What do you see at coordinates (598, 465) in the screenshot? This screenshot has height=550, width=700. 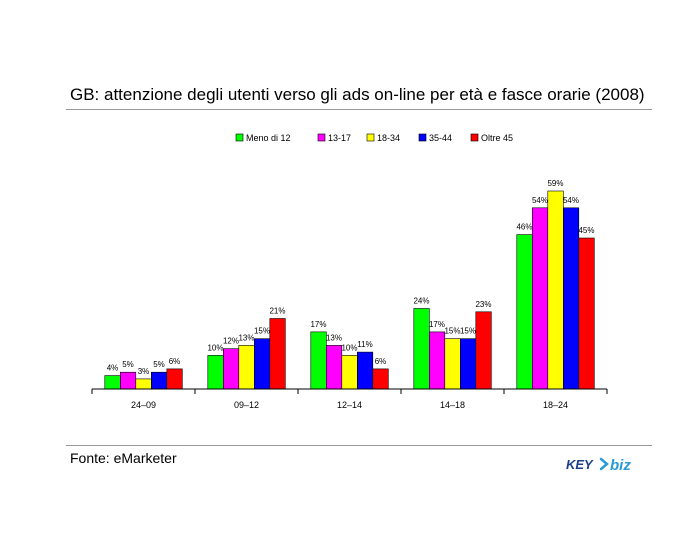 I see `keybiz-logo: KEY biz` at bounding box center [598, 465].